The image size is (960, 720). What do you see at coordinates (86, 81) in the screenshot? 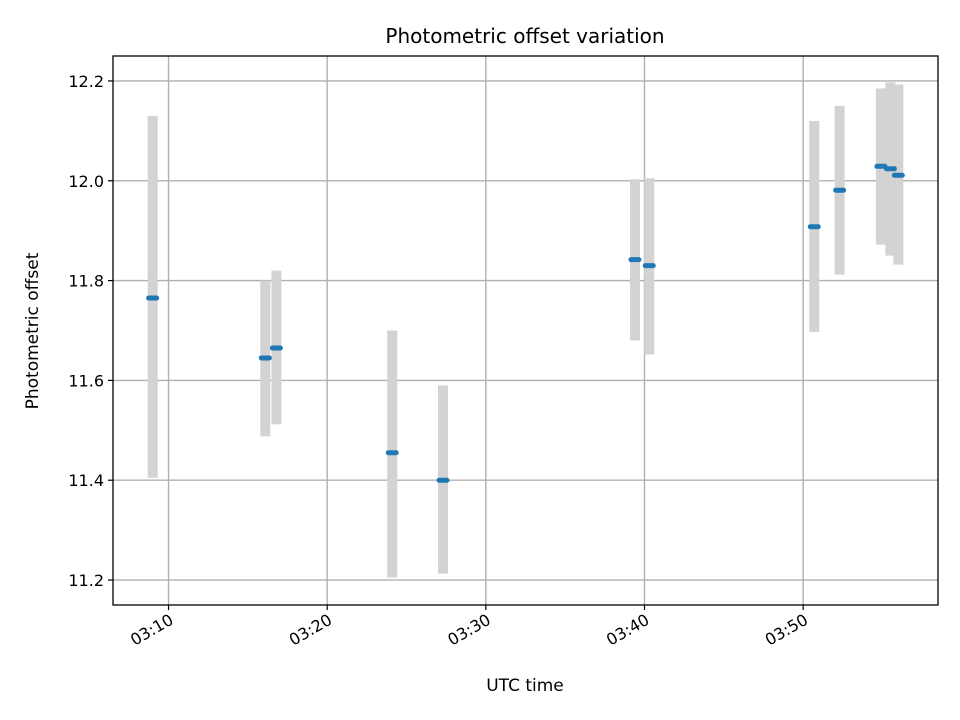
I see `y-tick-label-5: 12.2` at bounding box center [86, 81].